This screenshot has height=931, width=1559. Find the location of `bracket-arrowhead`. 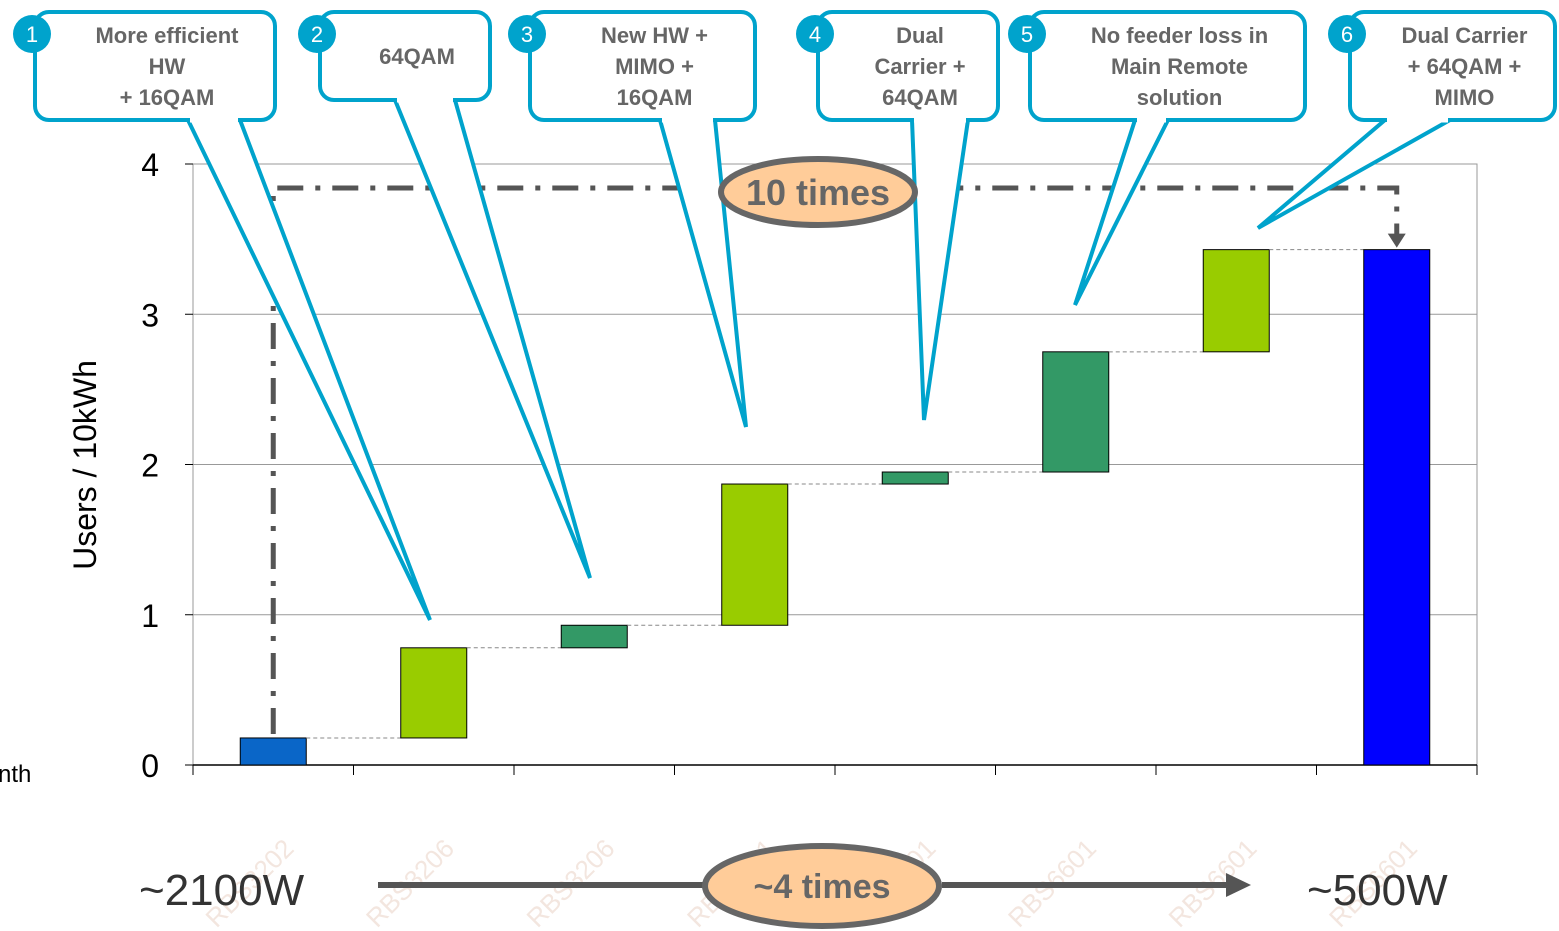

bracket-arrowhead is located at coordinates (1396, 240).